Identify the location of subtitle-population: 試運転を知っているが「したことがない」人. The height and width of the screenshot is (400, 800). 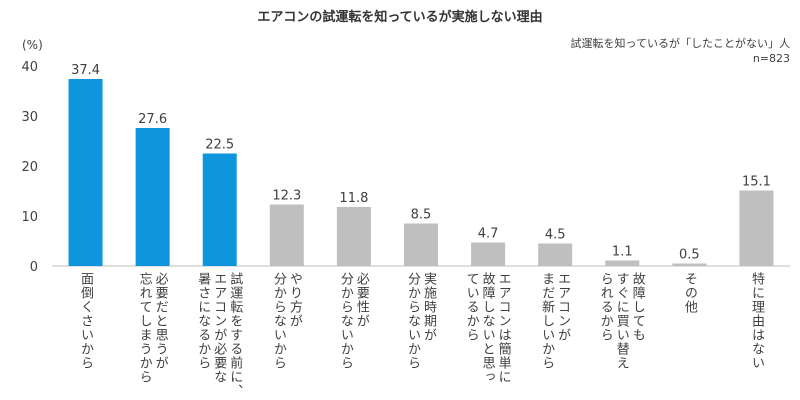
(680, 43).